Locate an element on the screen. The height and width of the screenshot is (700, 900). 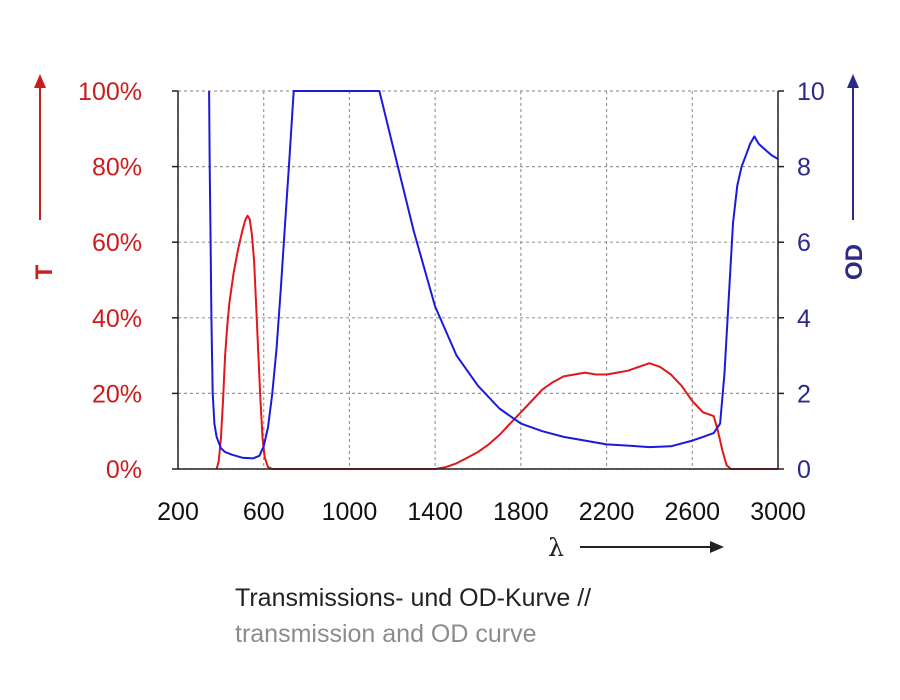
y-left-tick-label: 20% is located at coordinates (117, 394).